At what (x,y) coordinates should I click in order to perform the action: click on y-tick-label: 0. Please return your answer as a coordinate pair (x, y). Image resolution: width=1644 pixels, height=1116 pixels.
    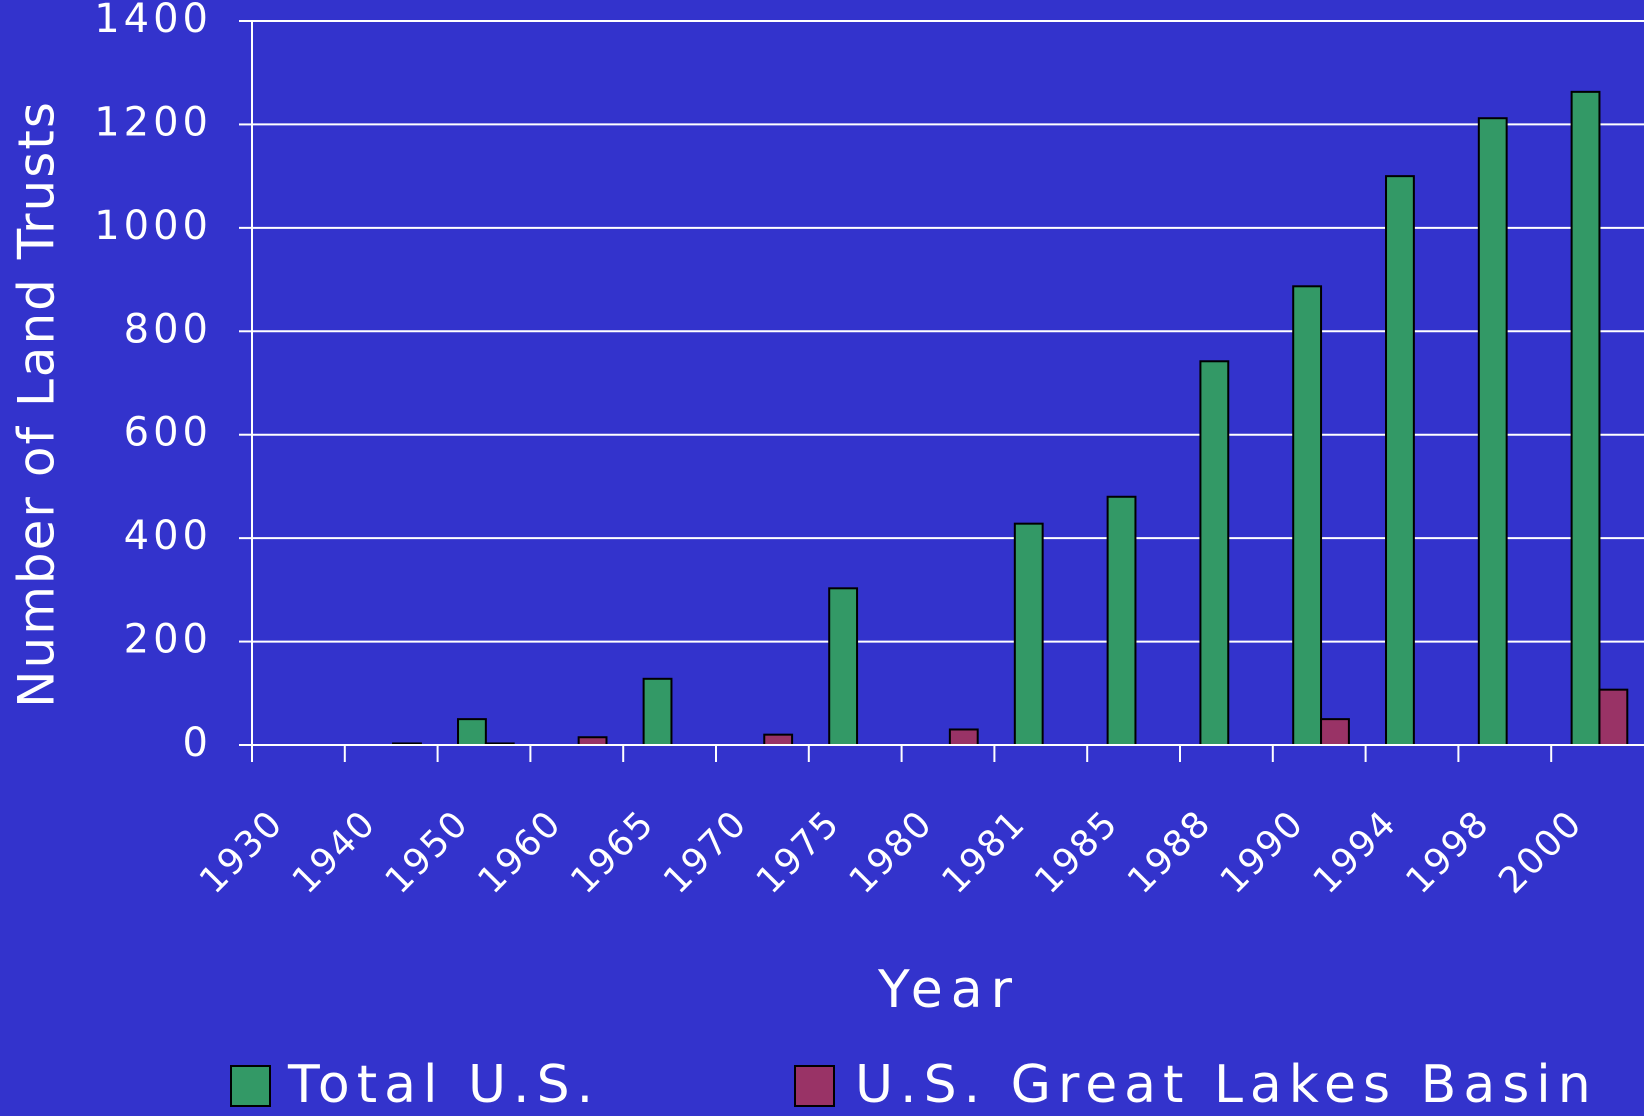
    Looking at the image, I should click on (197, 743).